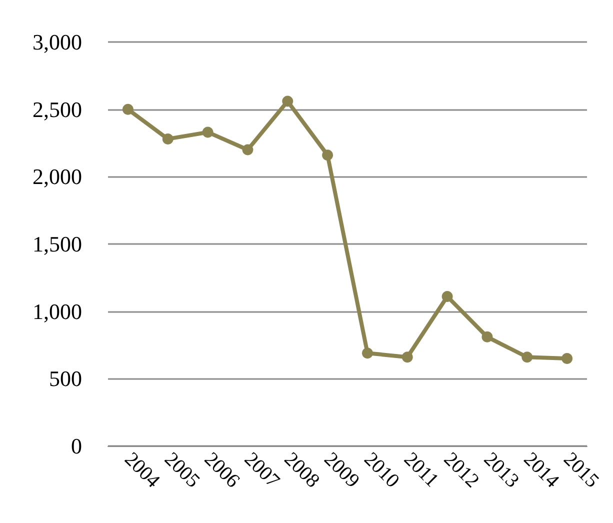 The height and width of the screenshot is (523, 613). Describe the element at coordinates (262, 470) in the screenshot. I see `x-tick-label: 2007` at that location.